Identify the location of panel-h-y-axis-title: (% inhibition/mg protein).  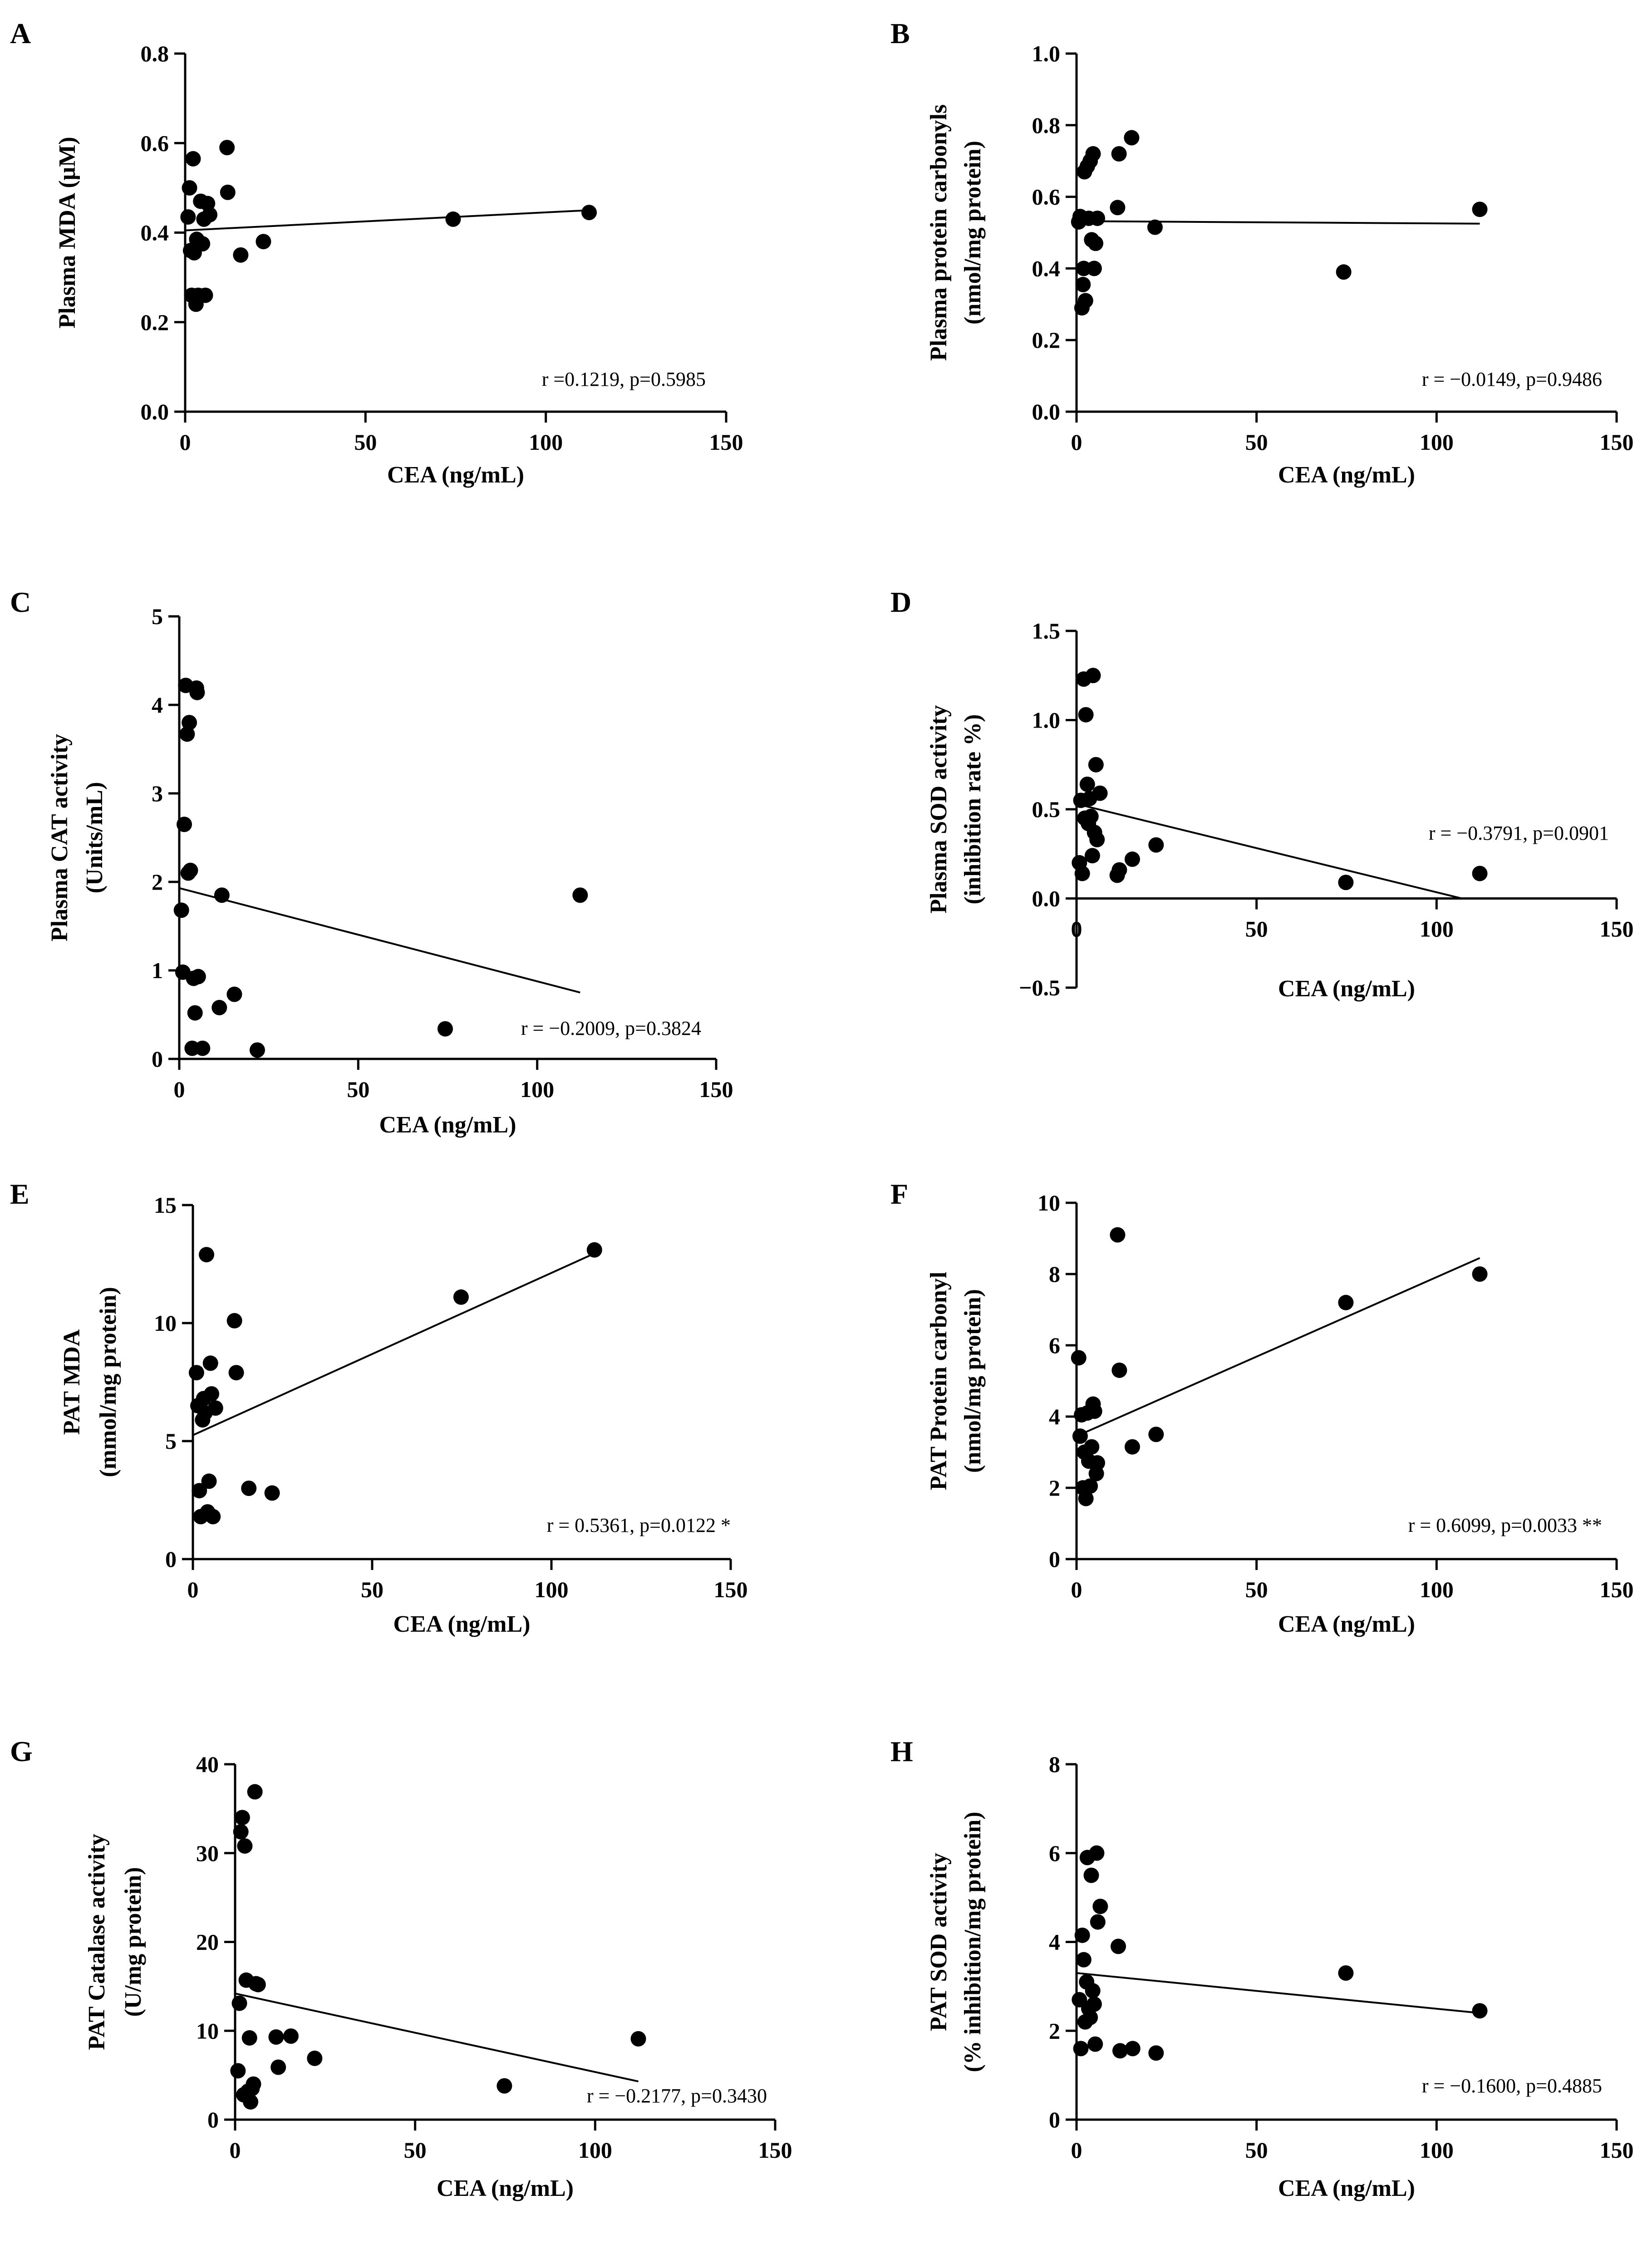
(973, 1941).